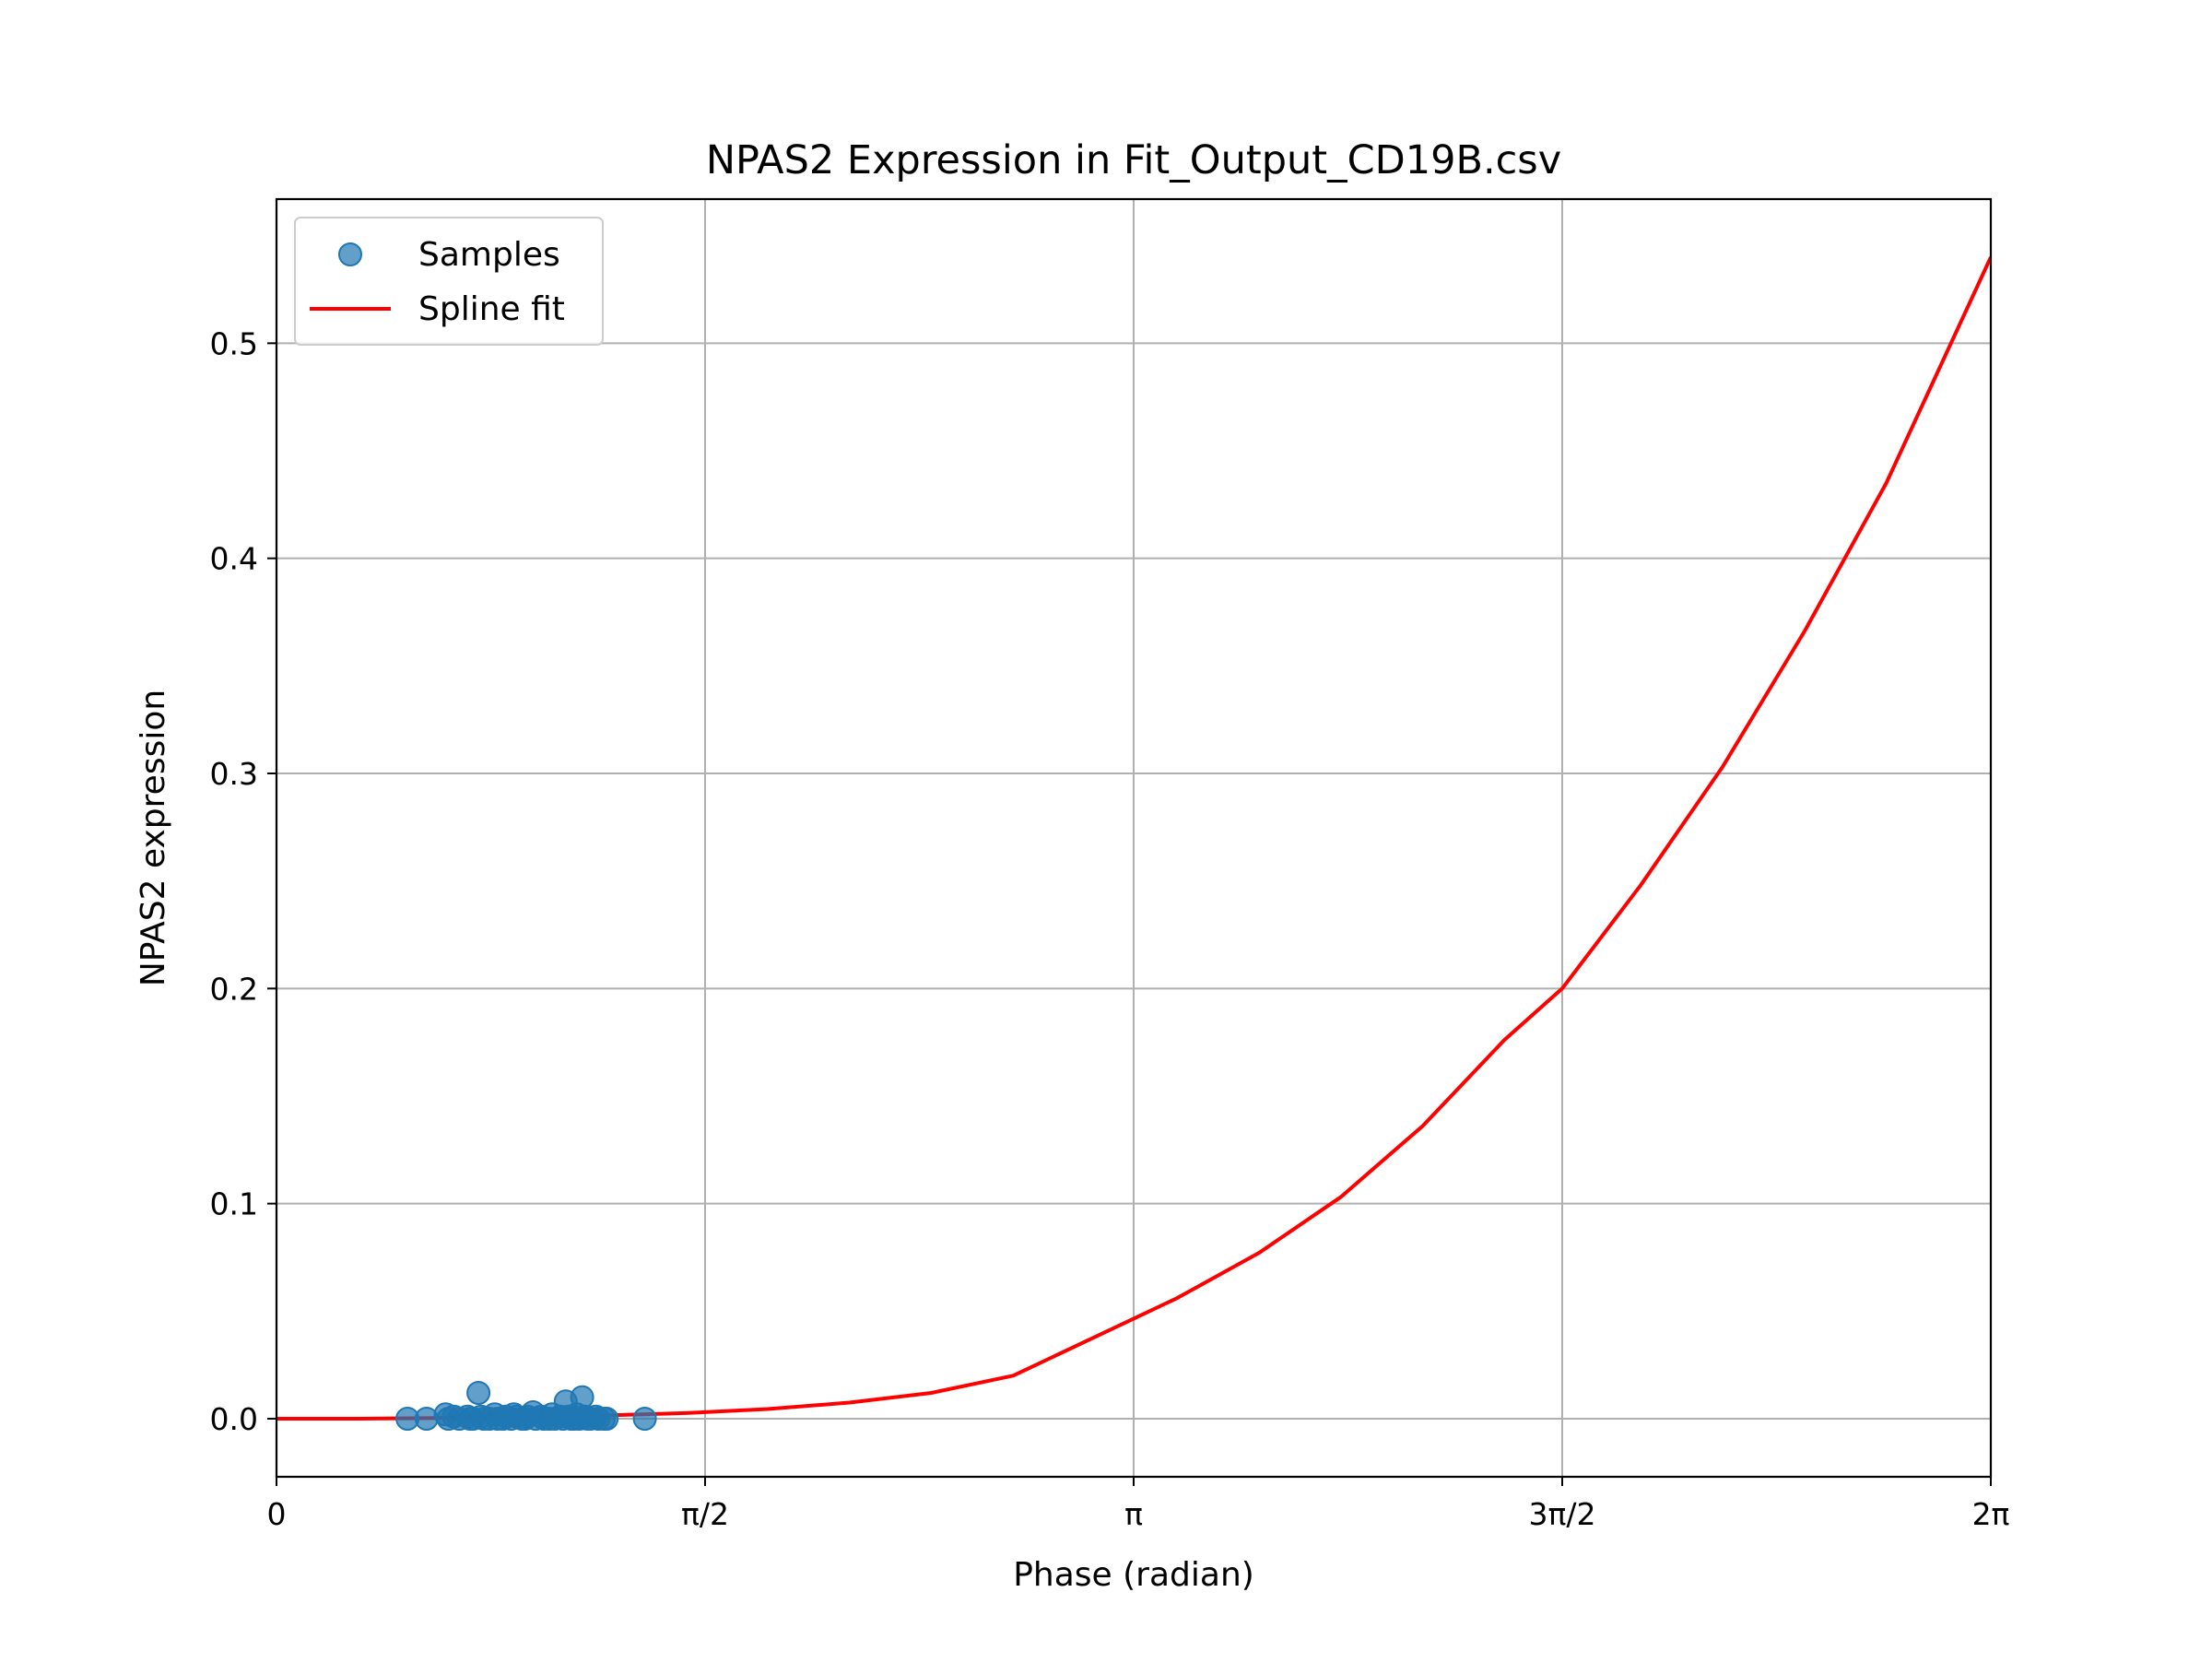 This screenshot has width=2212, height=1663. Describe the element at coordinates (153, 838) in the screenshot. I see `y-axis-label: NPAS2 expression` at that location.